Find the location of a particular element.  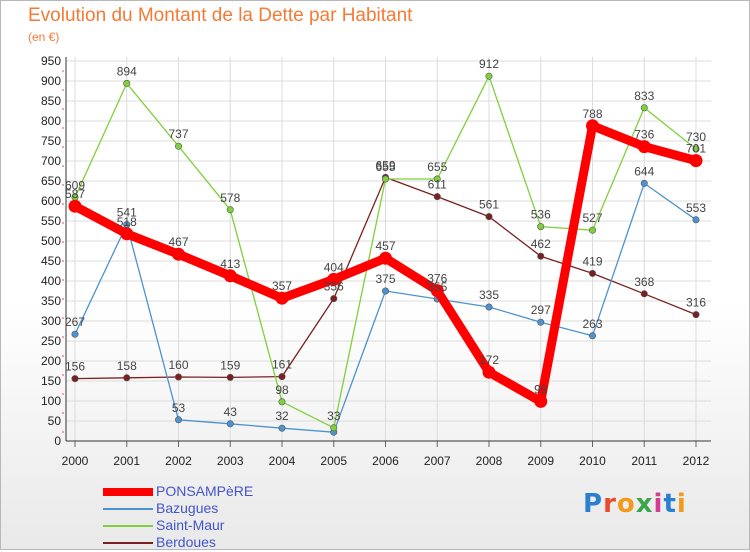

data-label: 316 is located at coordinates (696, 303).